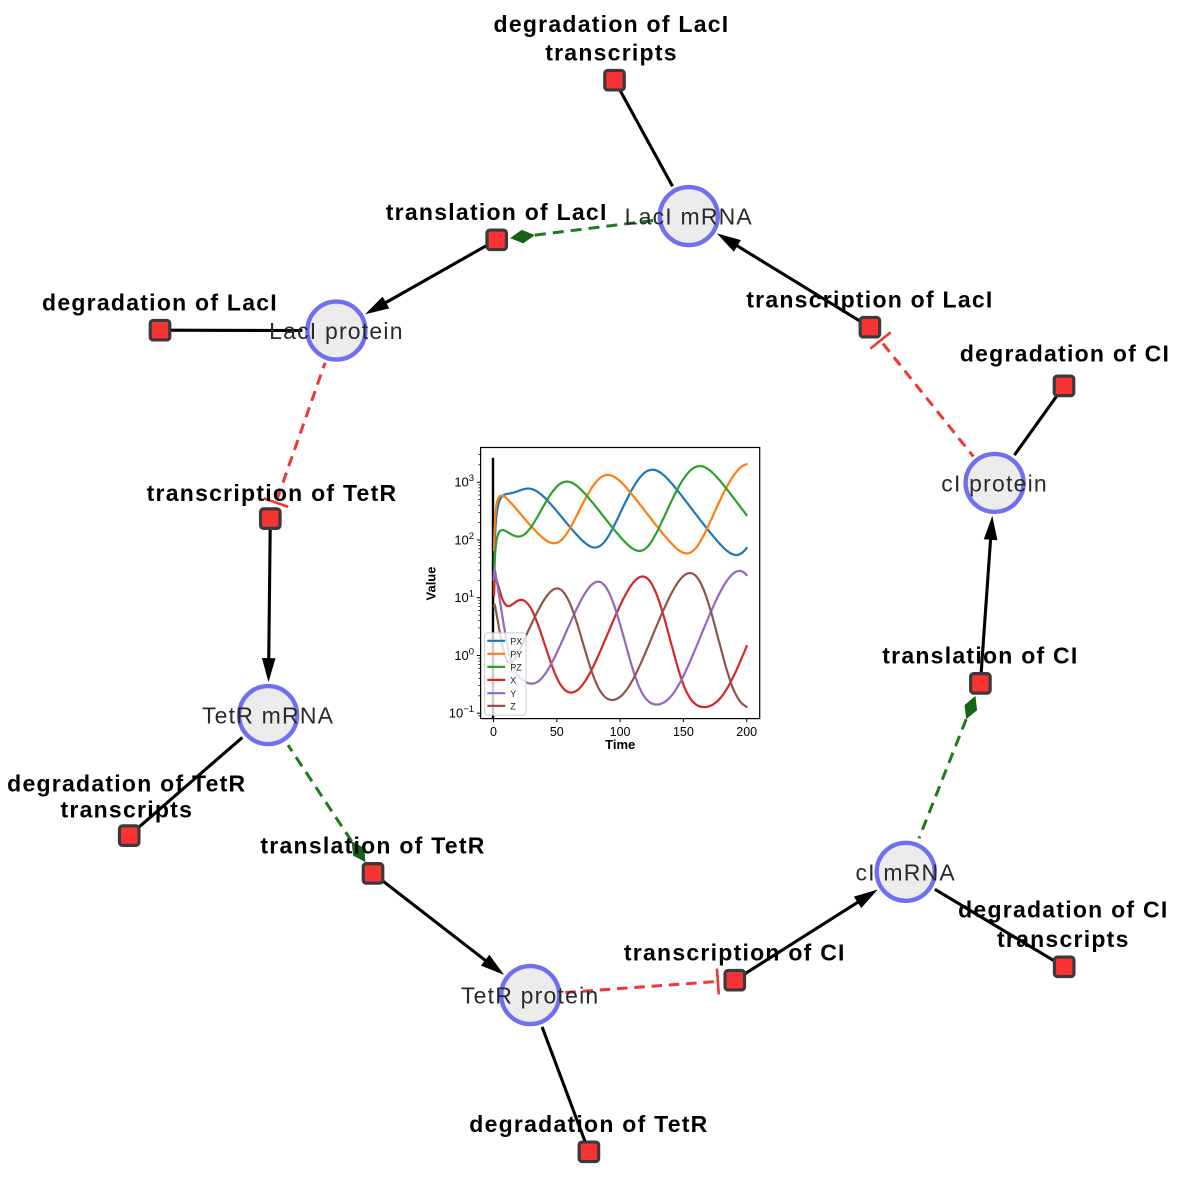  What do you see at coordinates (980, 656) in the screenshot?
I see `svg-text: translation of CI` at bounding box center [980, 656].